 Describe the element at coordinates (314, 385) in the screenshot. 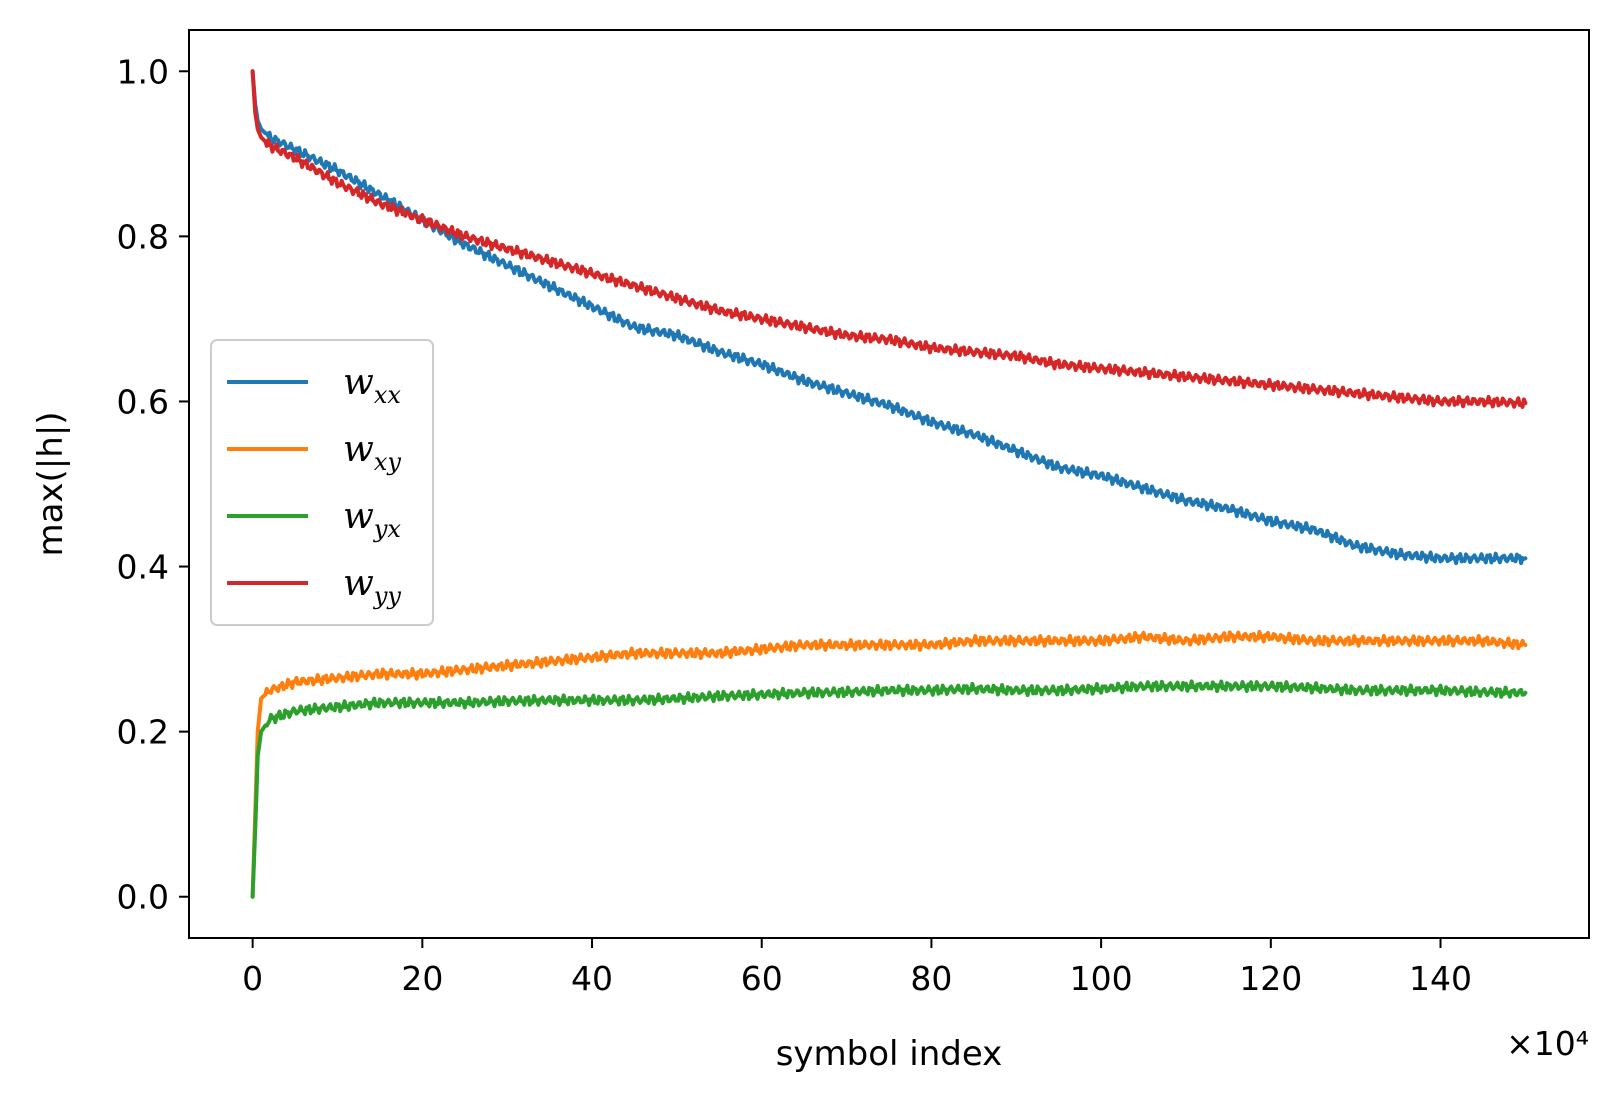

I see `legend-item-wxx: wxx` at that location.